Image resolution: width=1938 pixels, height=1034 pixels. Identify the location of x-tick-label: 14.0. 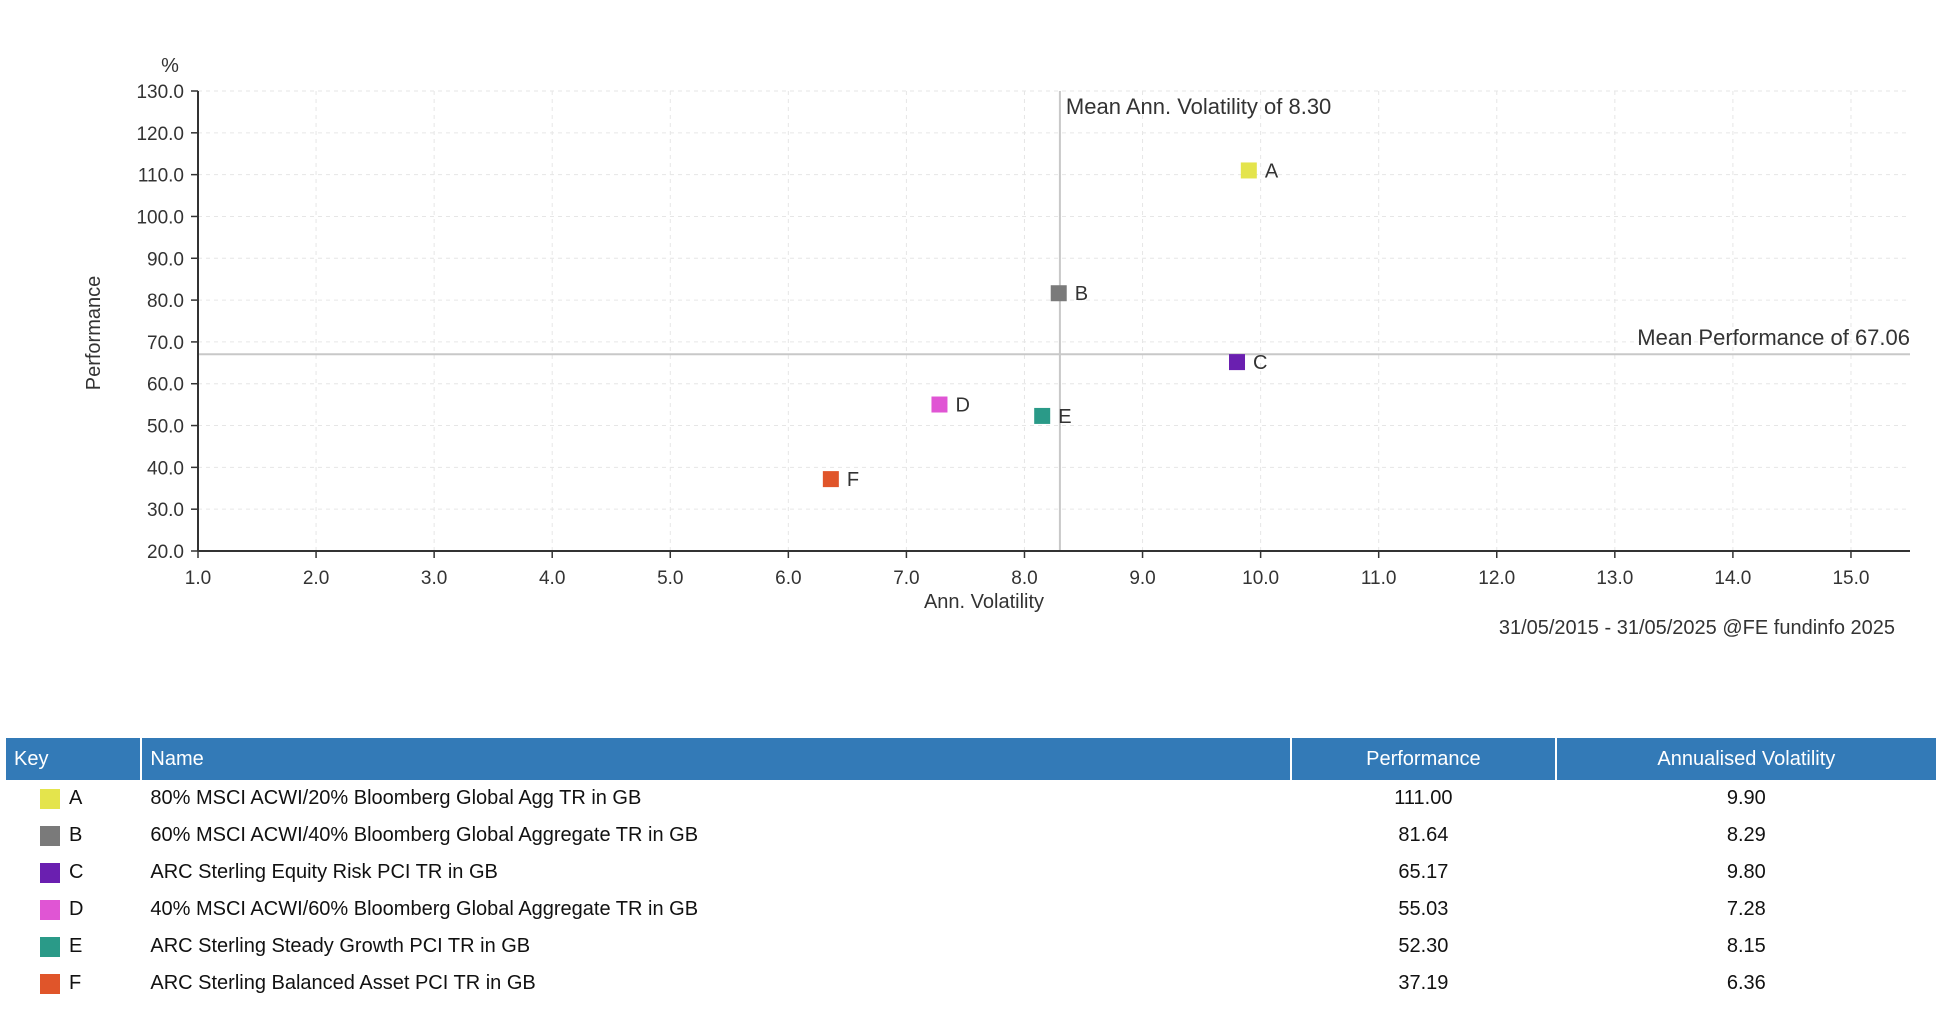
(1732, 578).